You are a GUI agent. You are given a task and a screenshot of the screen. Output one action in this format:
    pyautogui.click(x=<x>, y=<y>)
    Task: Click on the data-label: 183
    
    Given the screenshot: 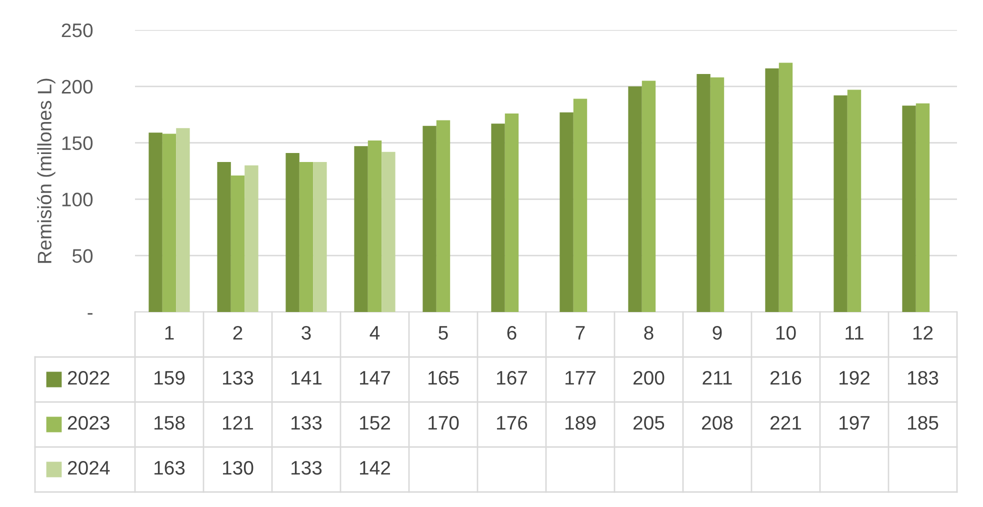 What is the action you would take?
    pyautogui.click(x=923, y=377)
    